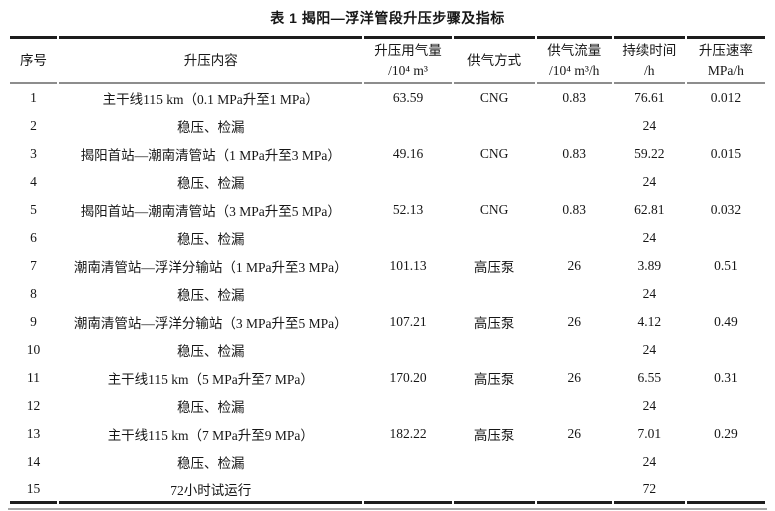 The height and width of the screenshot is (511, 775). Describe the element at coordinates (725, 490) in the screenshot. I see `table-cell-r15-c7` at that location.